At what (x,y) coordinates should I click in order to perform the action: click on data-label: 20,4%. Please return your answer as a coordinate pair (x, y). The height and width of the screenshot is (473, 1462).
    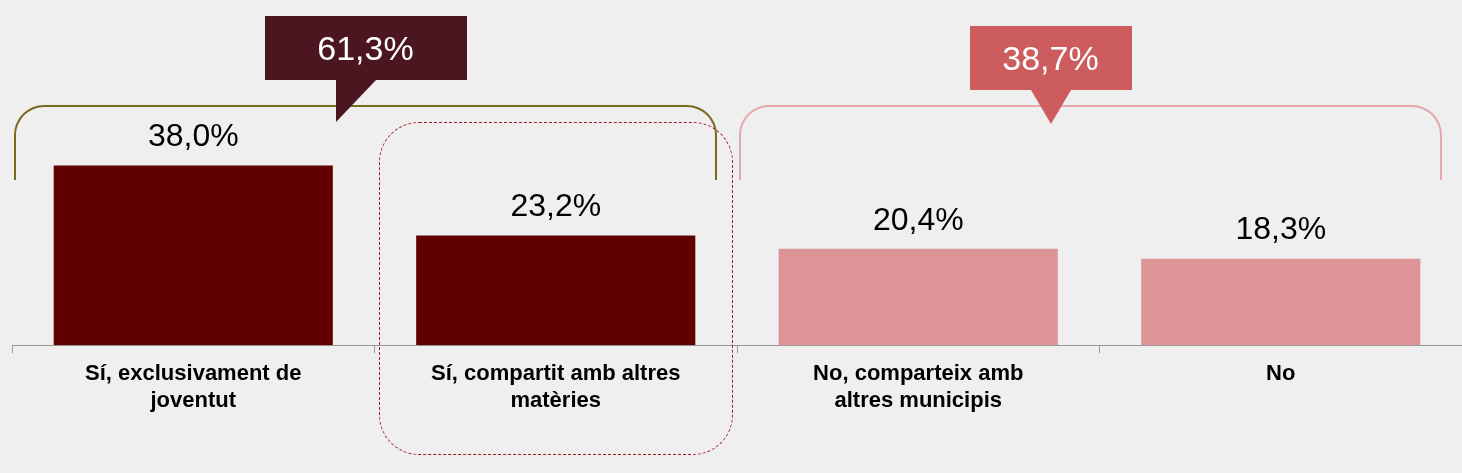
    Looking at the image, I should click on (918, 218).